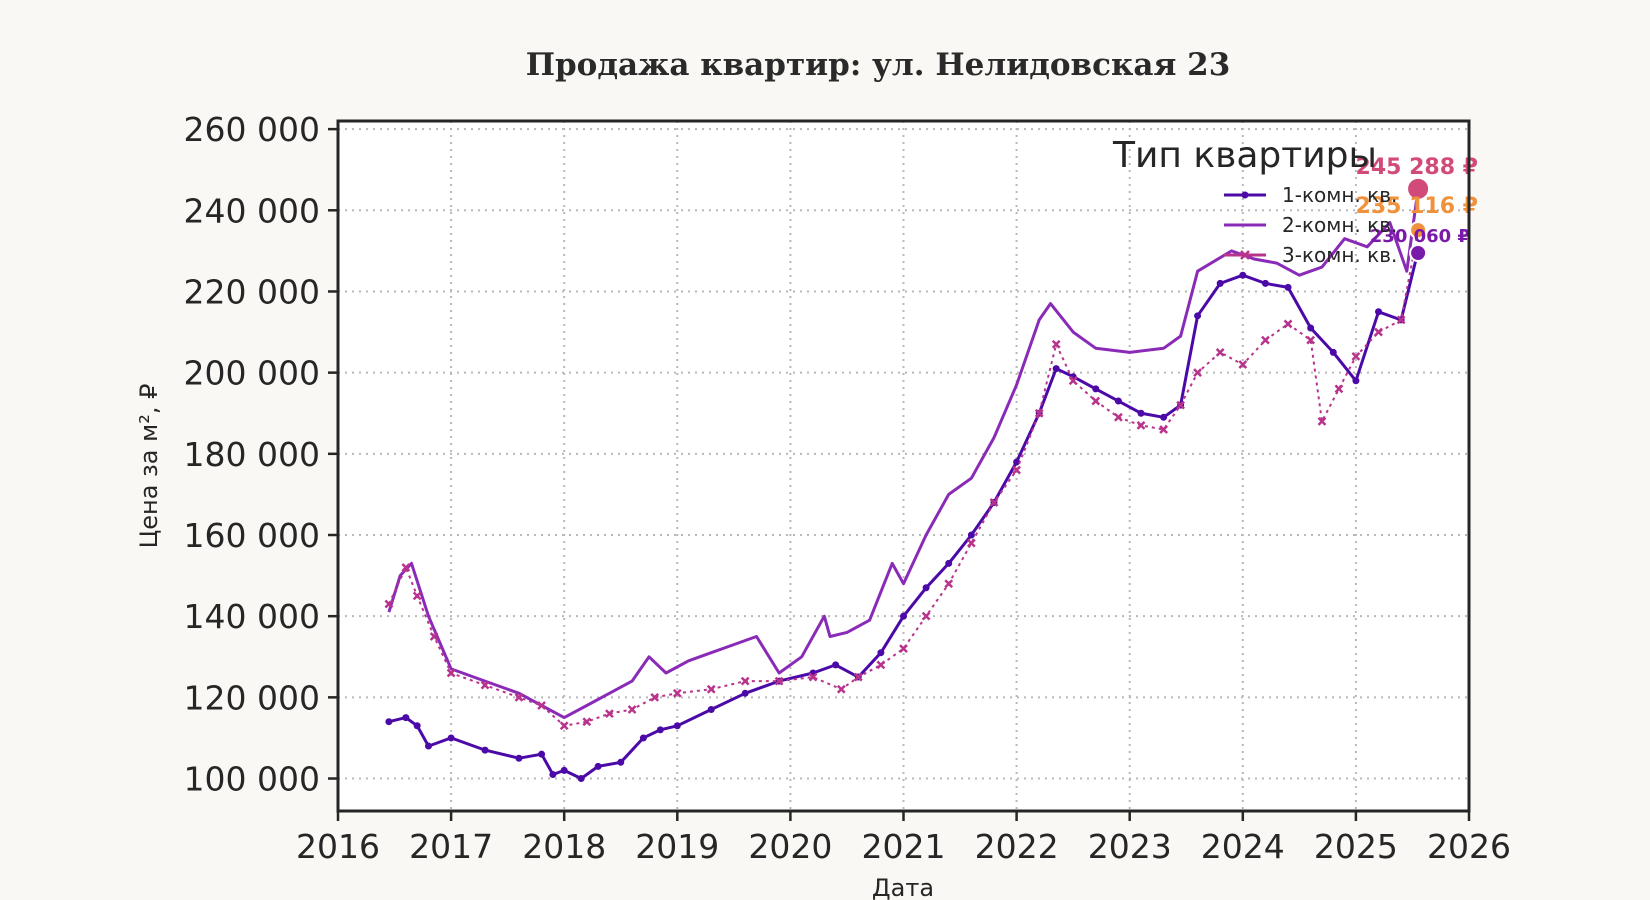  I want to click on x-tick-label: 2018, so click(564, 846).